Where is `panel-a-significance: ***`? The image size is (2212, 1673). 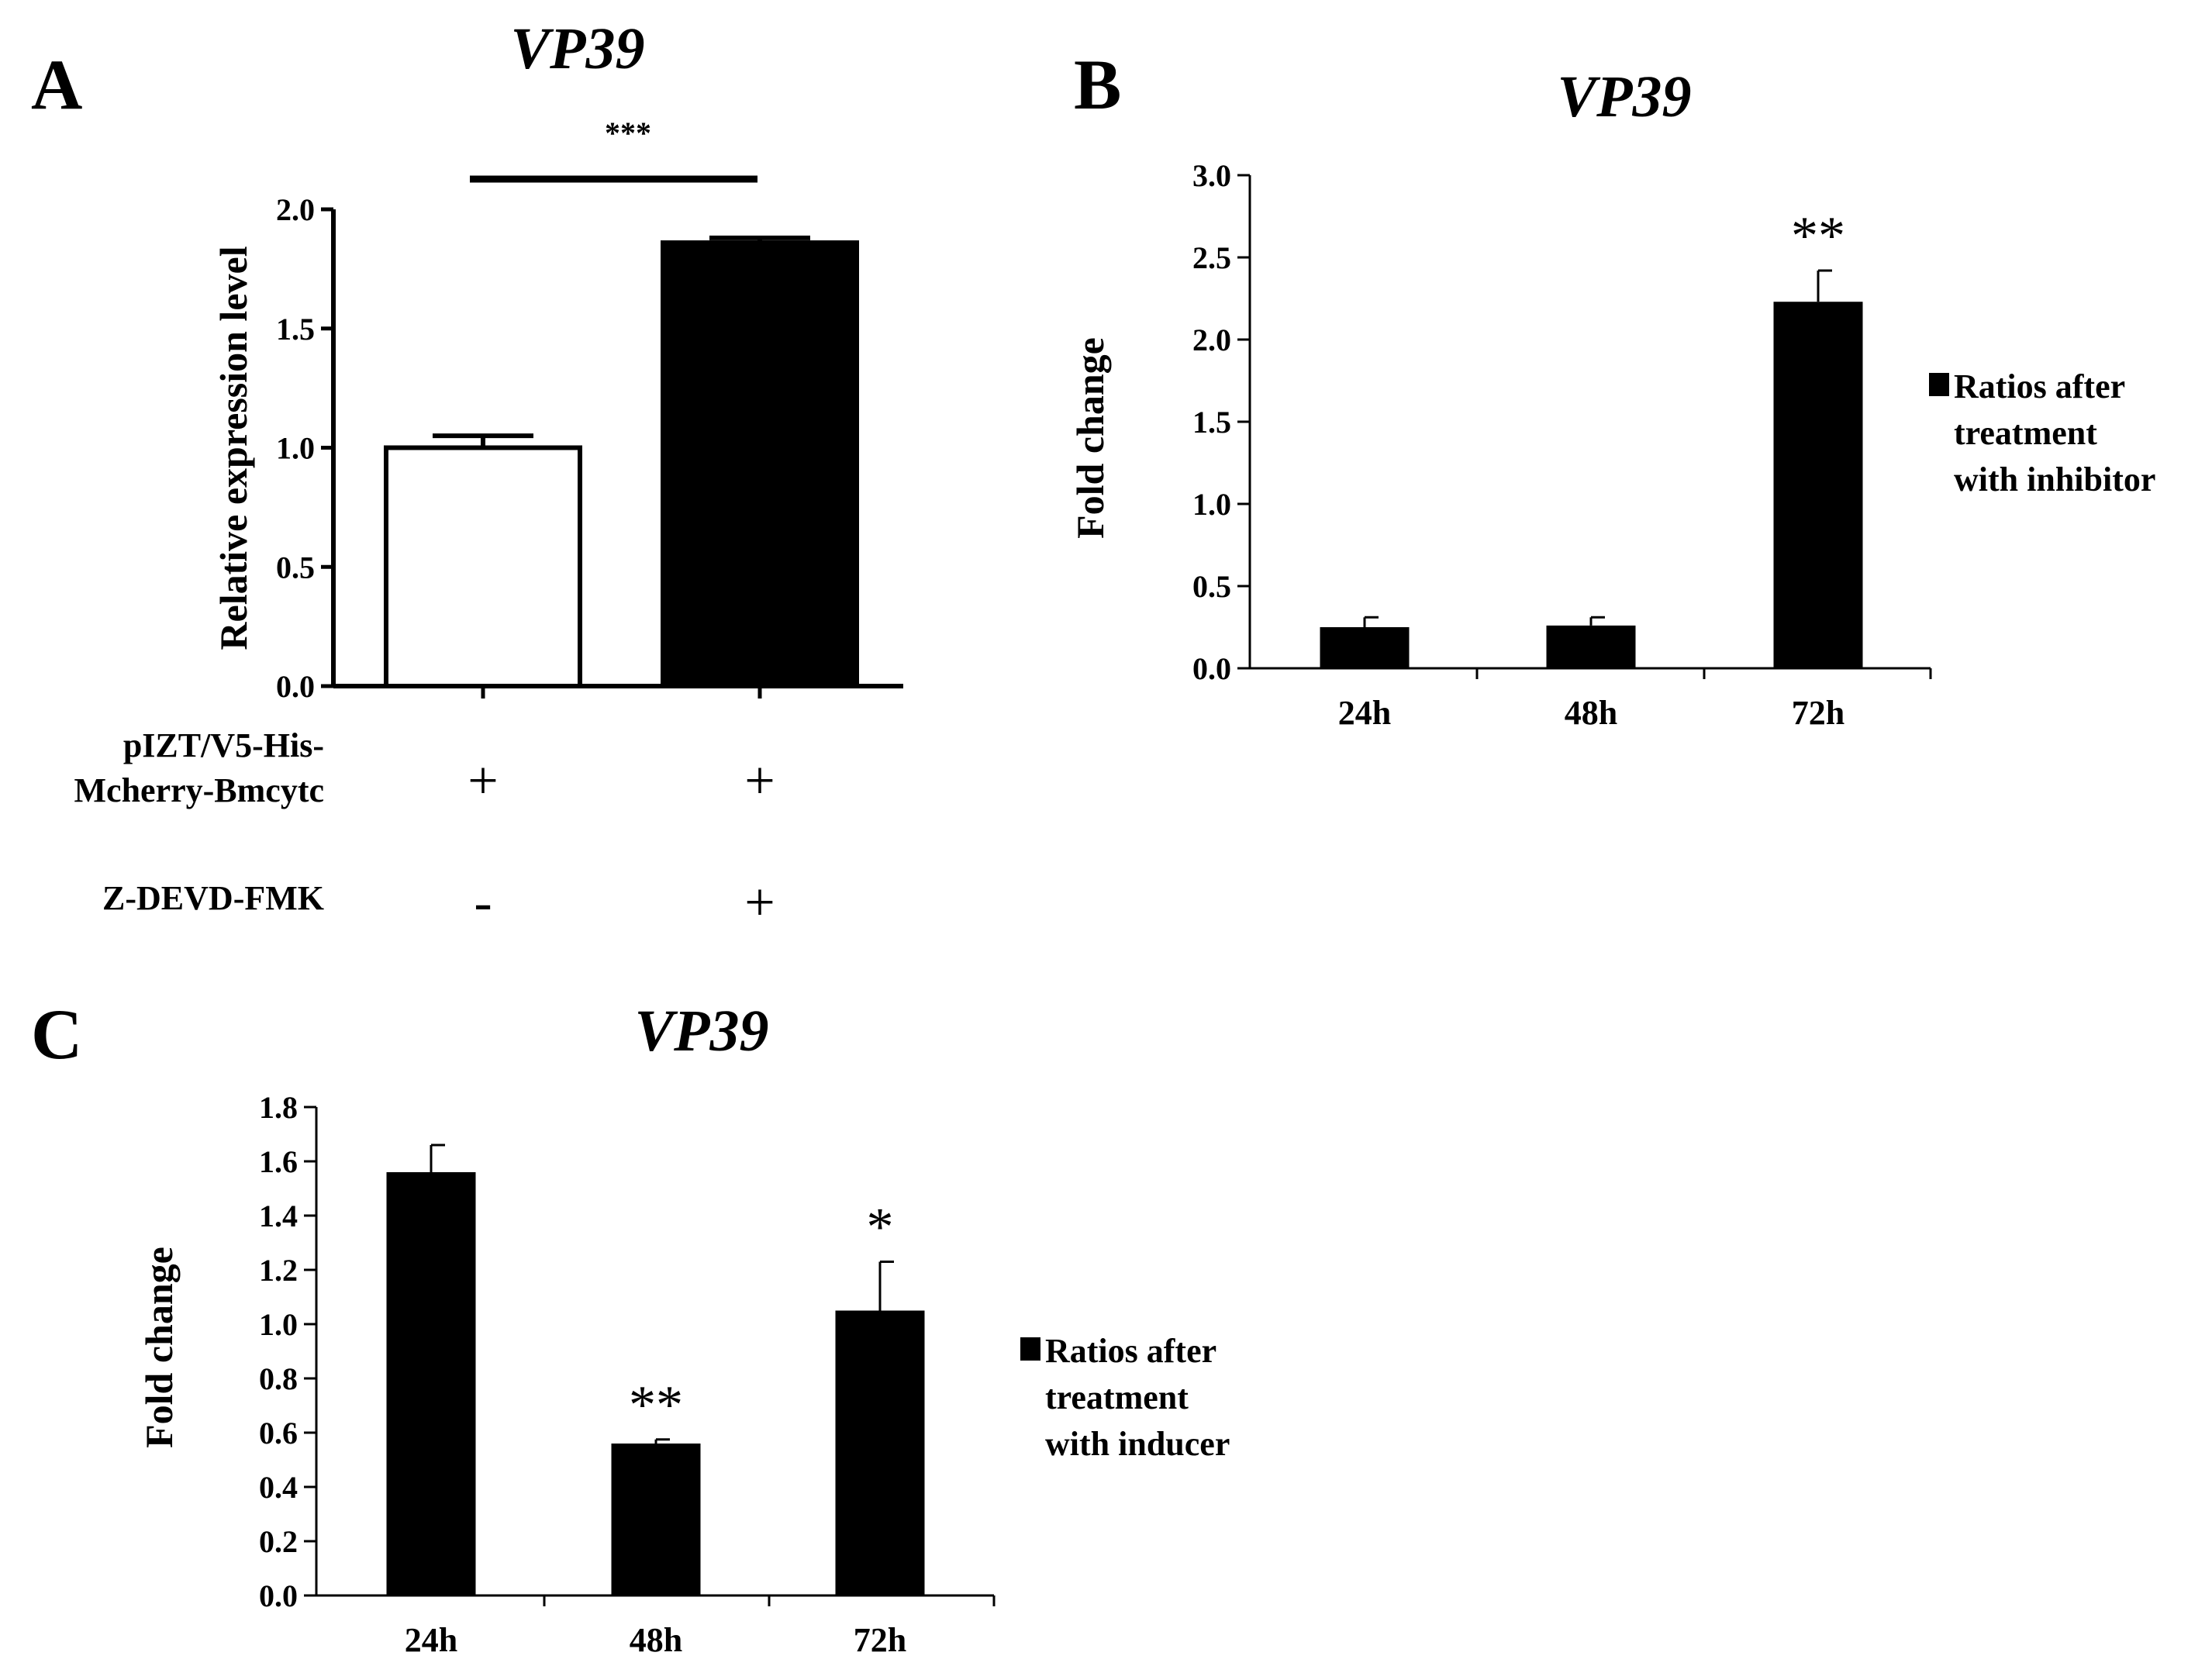
panel-a-significance: *** is located at coordinates (628, 133).